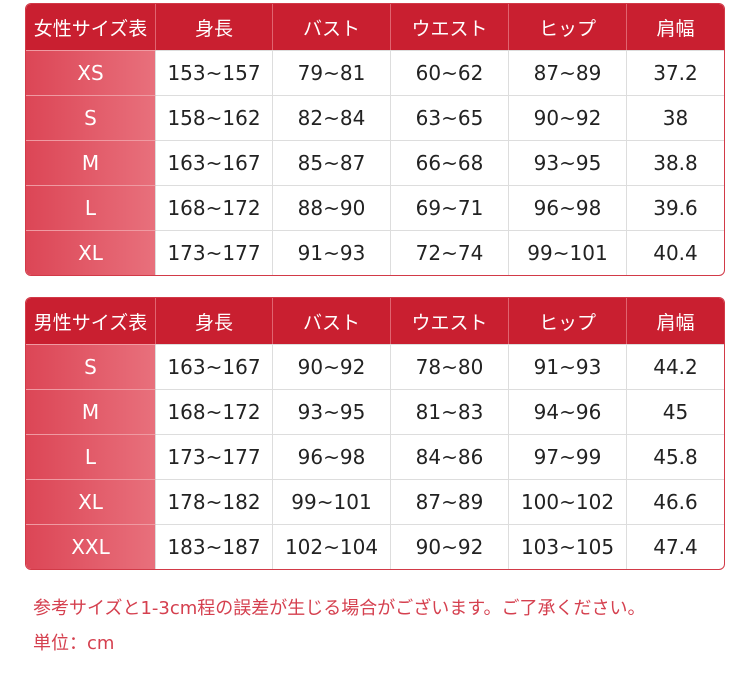 The width and height of the screenshot is (750, 678). What do you see at coordinates (332, 207) in the screenshot?
I see `table-cell: 88~90` at bounding box center [332, 207].